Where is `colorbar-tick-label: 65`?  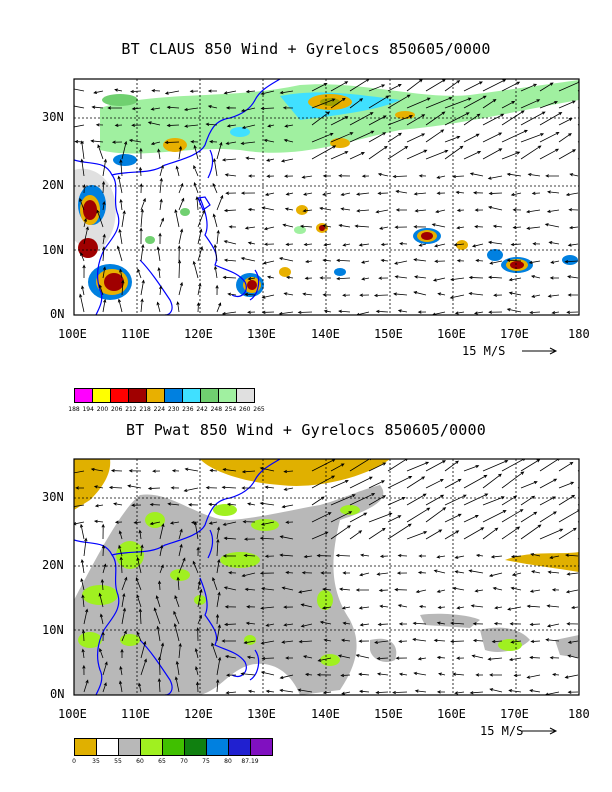 colorbar-tick-label: 65 is located at coordinates (162, 761).